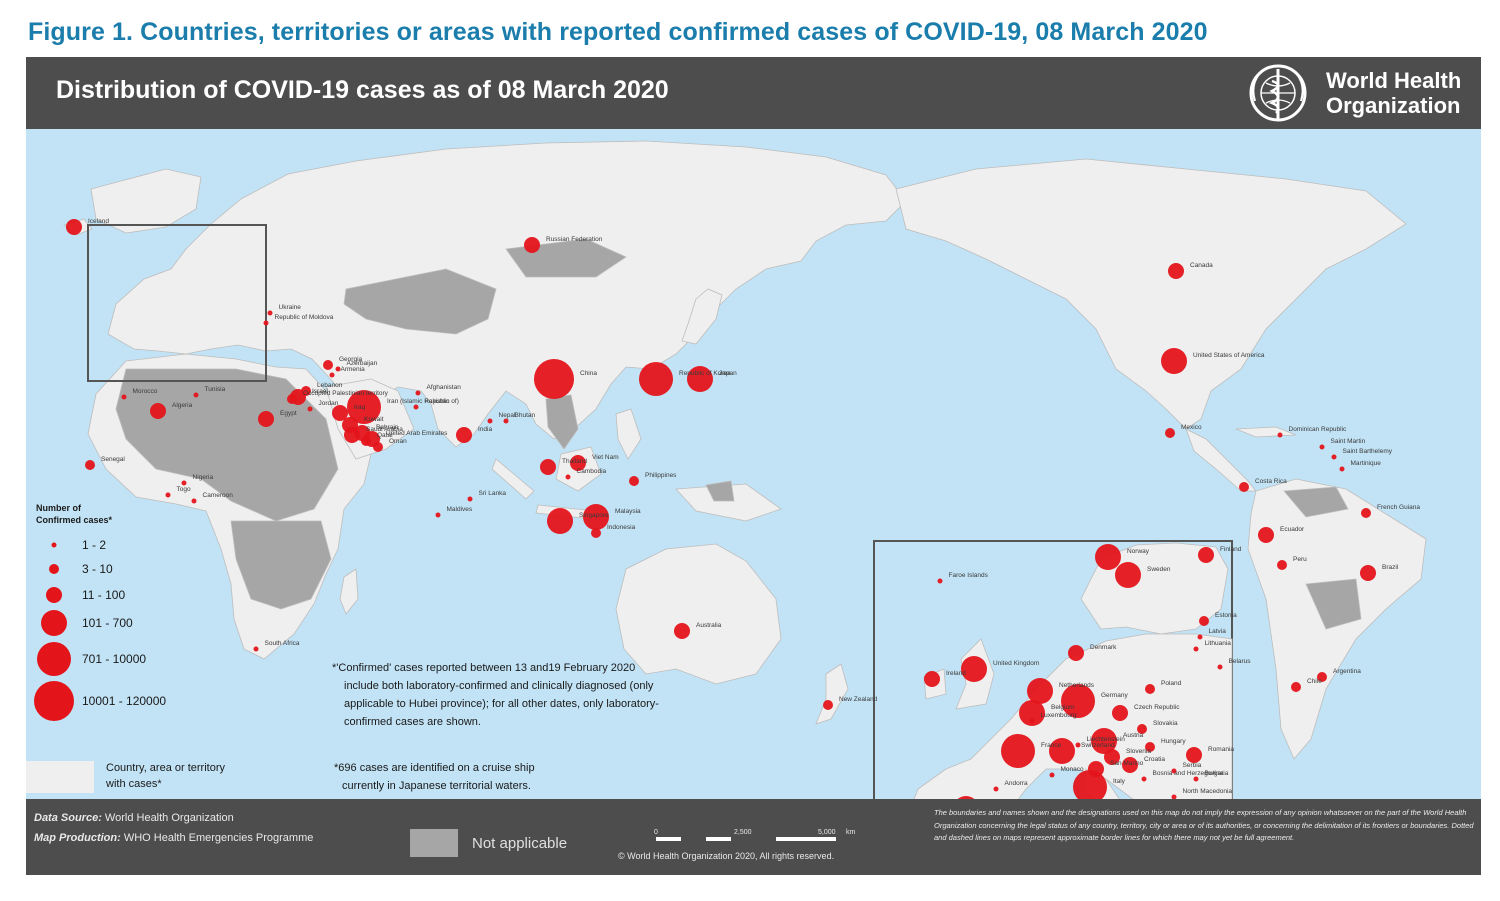 The width and height of the screenshot is (1500, 901). Describe the element at coordinates (1077, 685) in the screenshot. I see `place-label: Netherlands` at that location.